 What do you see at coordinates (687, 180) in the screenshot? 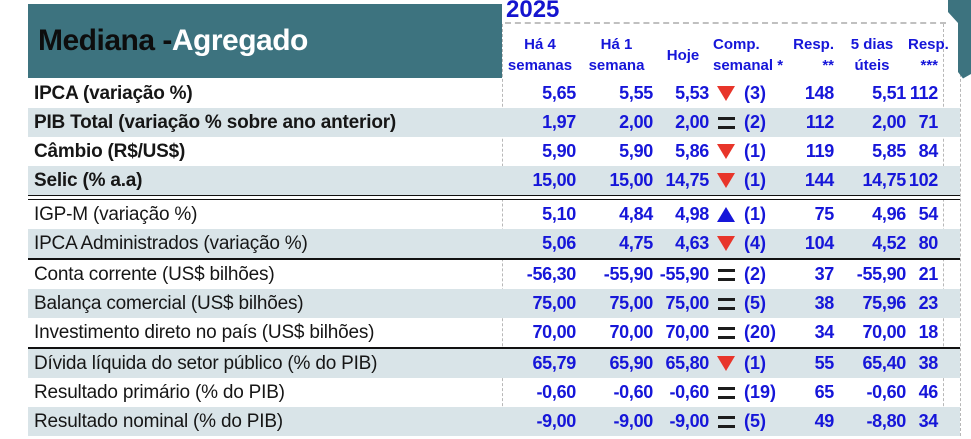
I see `cell-today: 14,75` at bounding box center [687, 180].